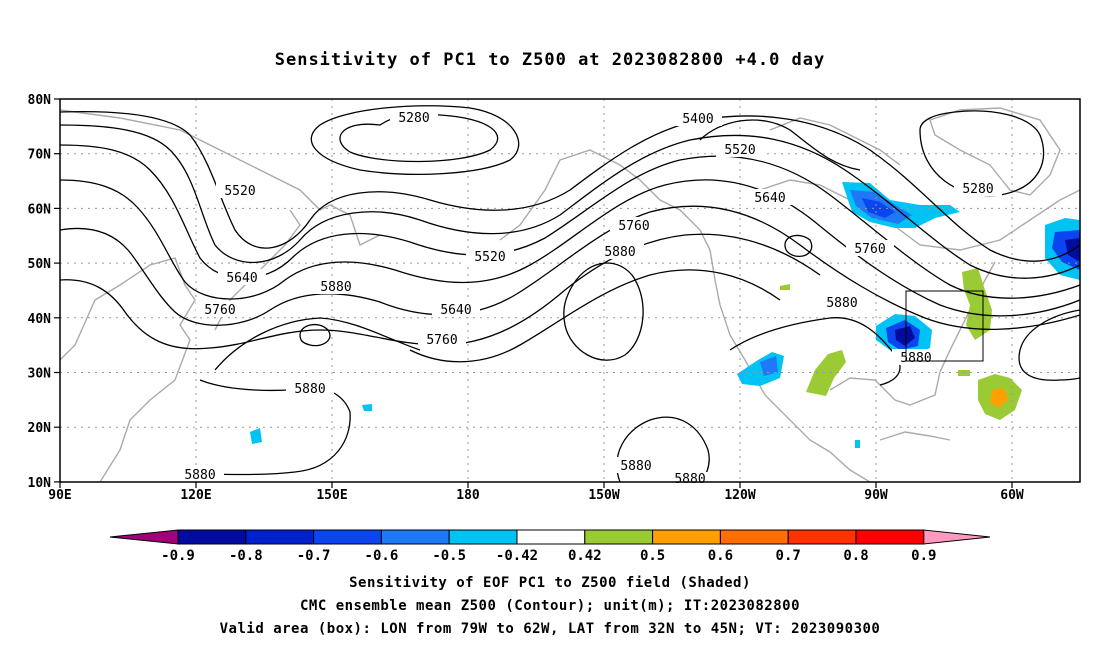 The image size is (1100, 650). Describe the element at coordinates (619, 252) in the screenshot. I see `contour-label-5880-central: 5880` at that location.